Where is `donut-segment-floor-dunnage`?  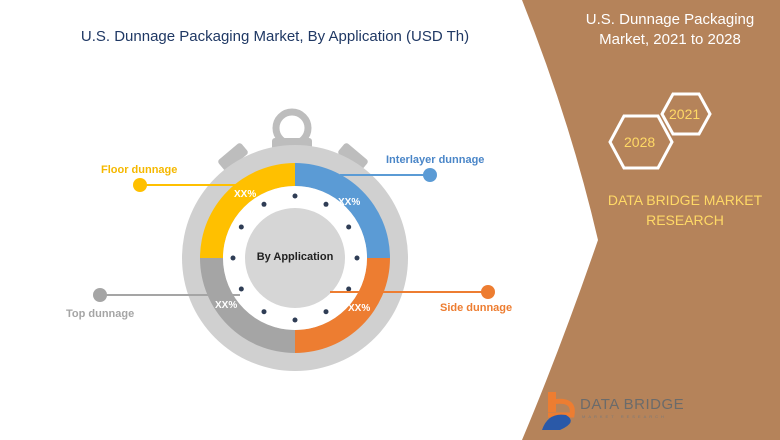
donut-segment-floor-dunnage is located at coordinates (247, 210).